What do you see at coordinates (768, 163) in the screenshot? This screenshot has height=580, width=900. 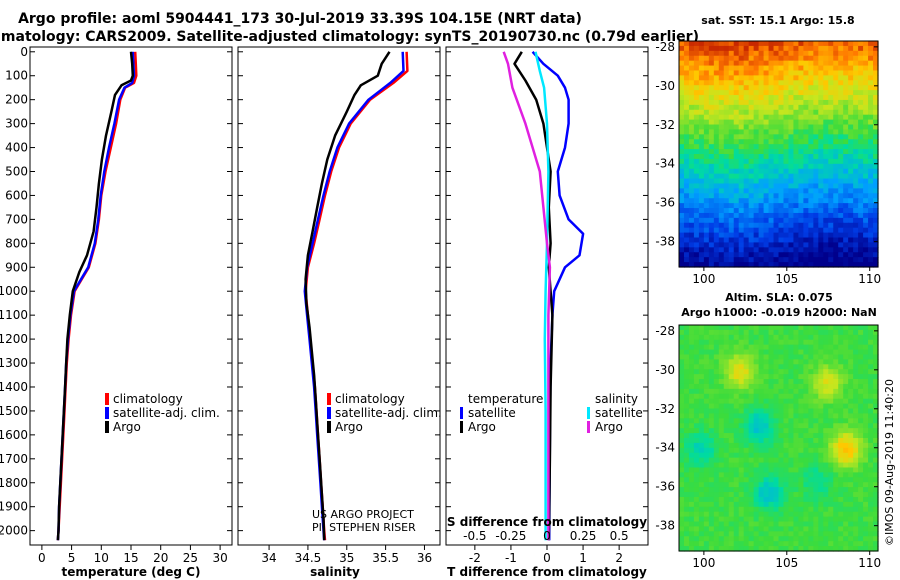 I see `sst-map-axes: 100 105 110-28-30-32-34-36-38` at bounding box center [768, 163].